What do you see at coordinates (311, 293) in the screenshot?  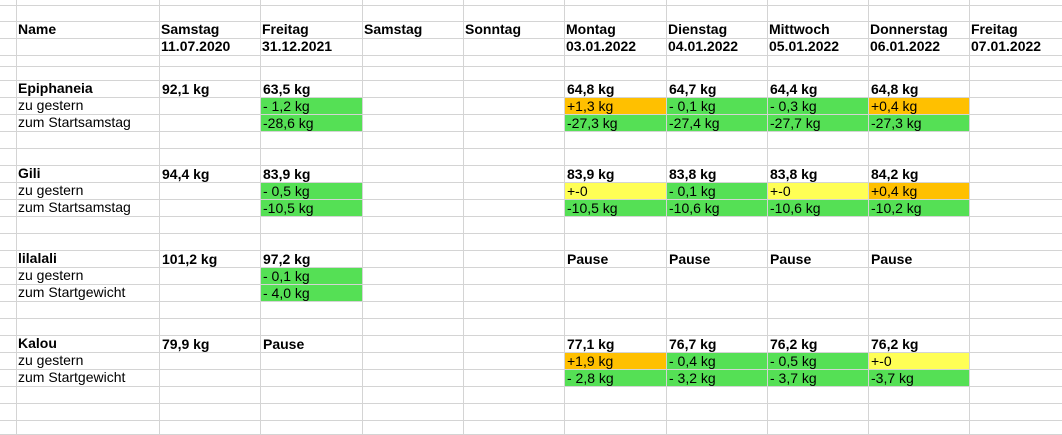 I see `value-cell: - 4,0 kg` at bounding box center [311, 293].